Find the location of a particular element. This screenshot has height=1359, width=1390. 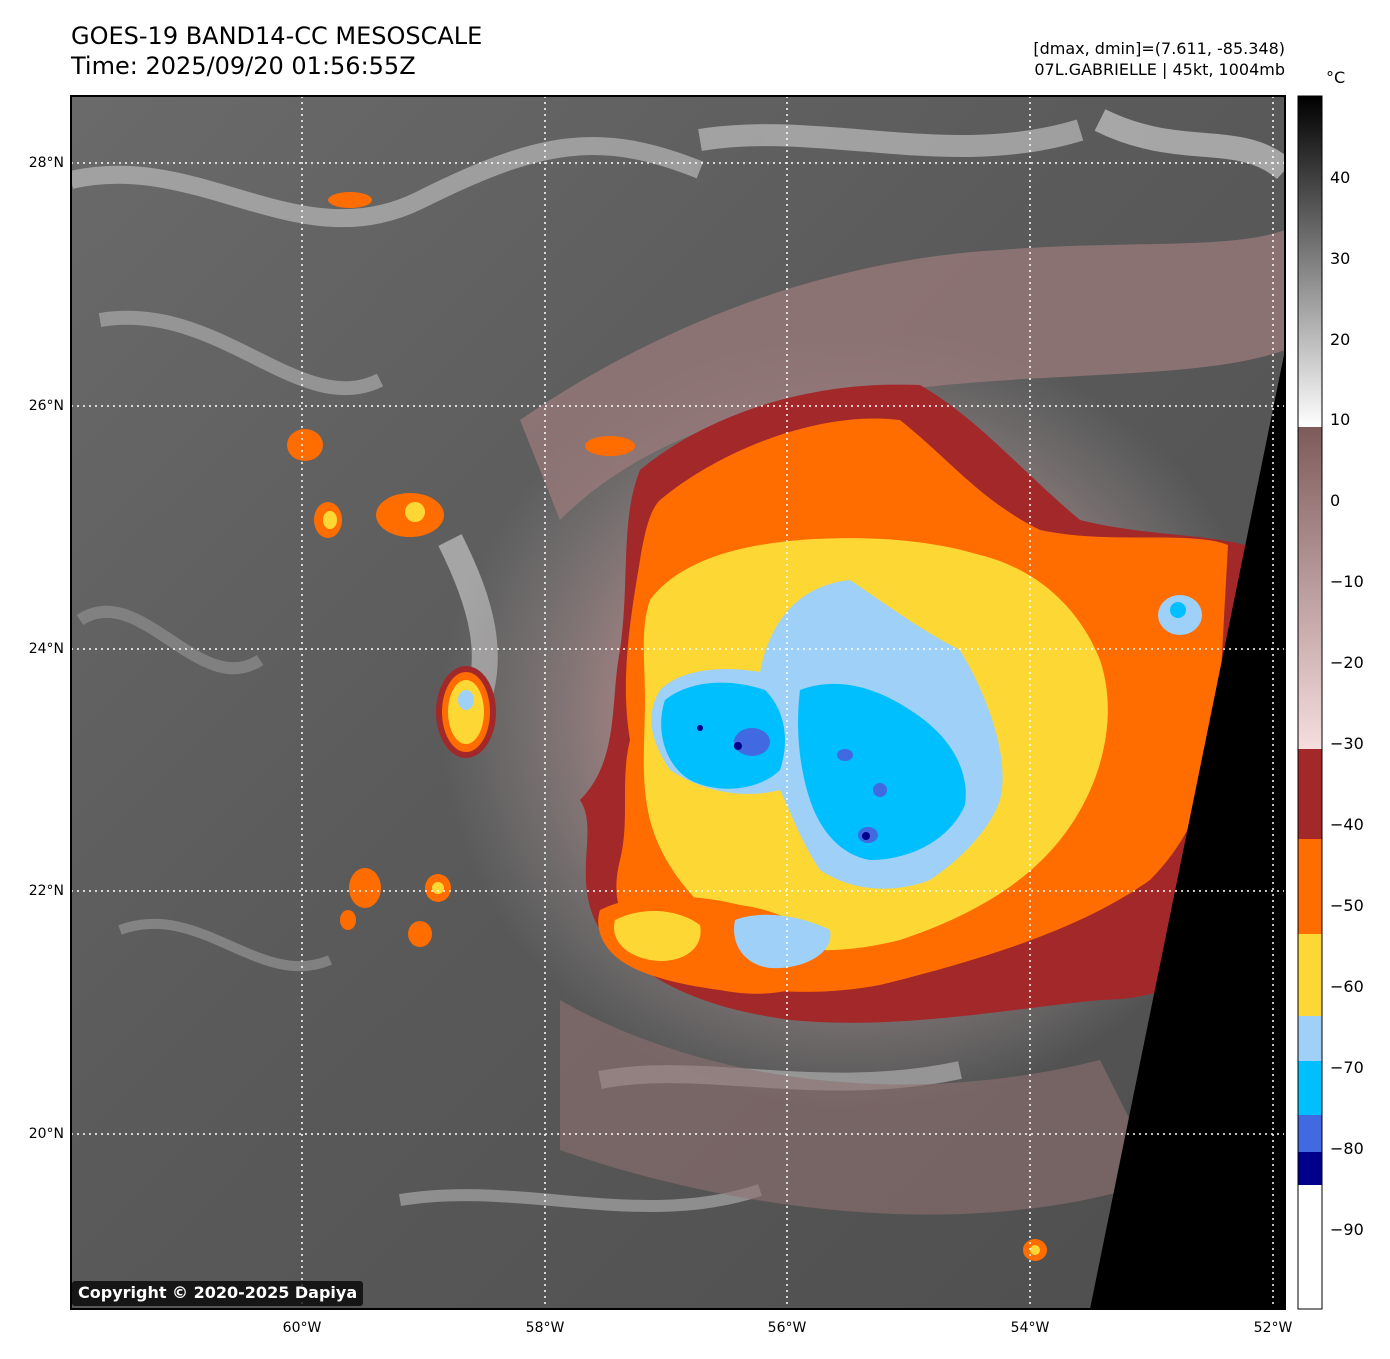

storm-info: 07L.GABRIELLE | 45kt, 1004mb is located at coordinates (1159, 69).